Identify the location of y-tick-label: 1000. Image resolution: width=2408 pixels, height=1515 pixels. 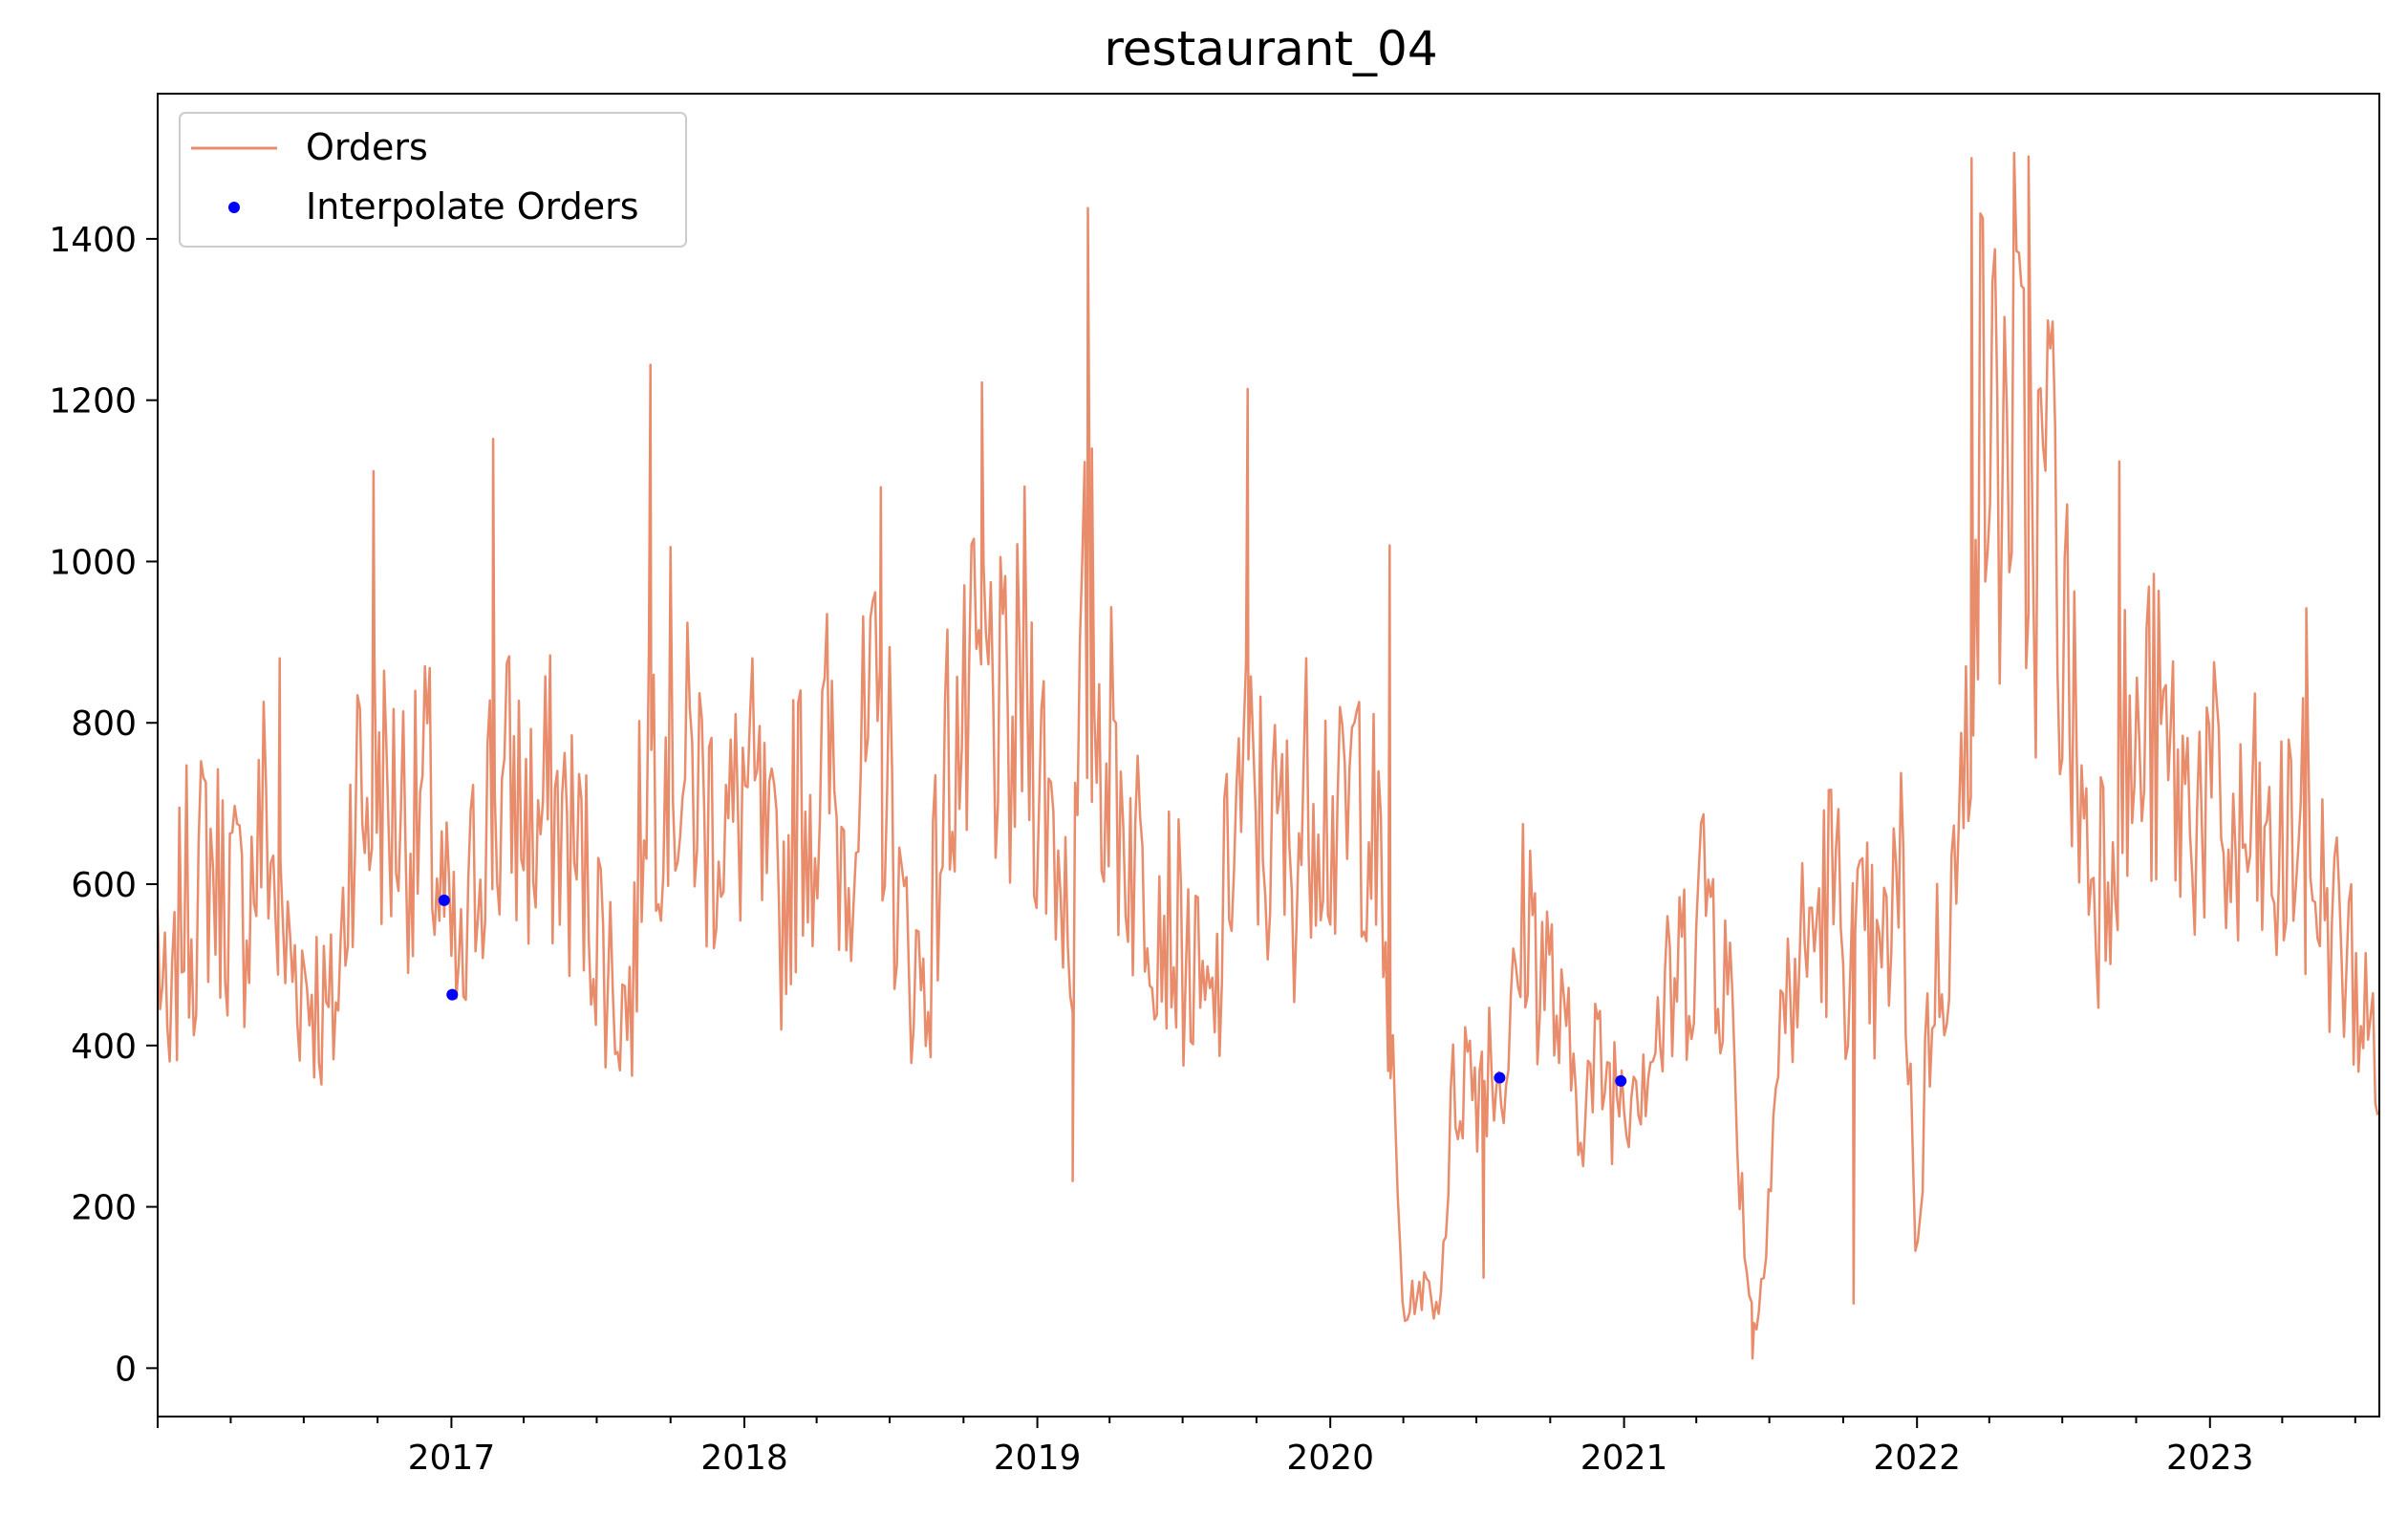
(93, 562).